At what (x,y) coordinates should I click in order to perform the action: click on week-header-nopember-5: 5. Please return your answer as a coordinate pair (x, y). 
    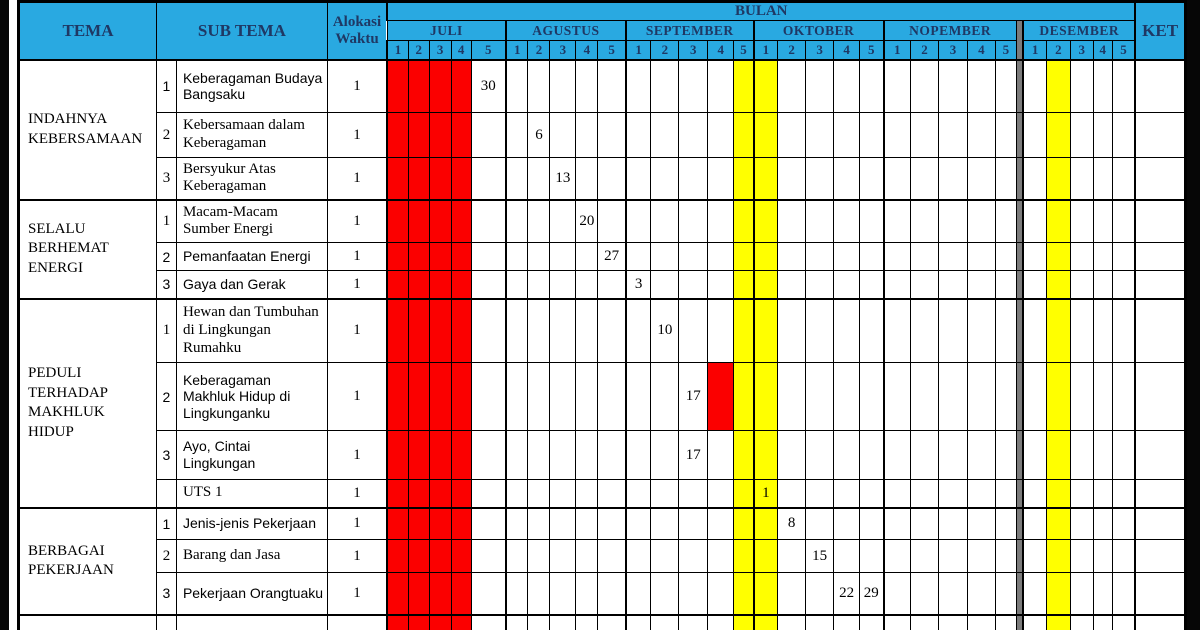
    Looking at the image, I should click on (1005, 50).